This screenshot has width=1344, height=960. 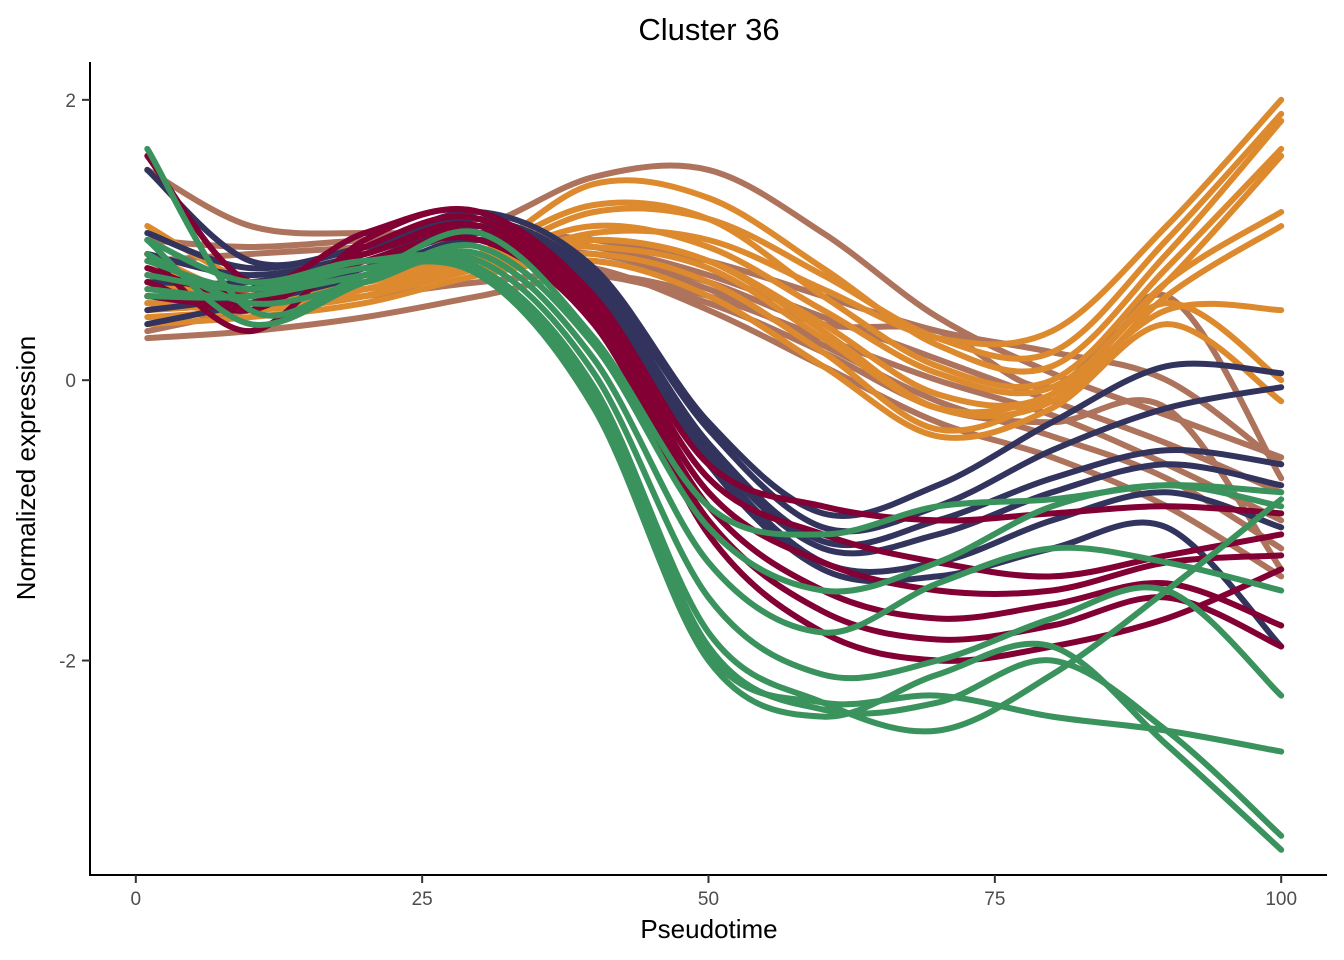 I want to click on y-axis-ticks: -2 0 2, so click(x=74, y=382).